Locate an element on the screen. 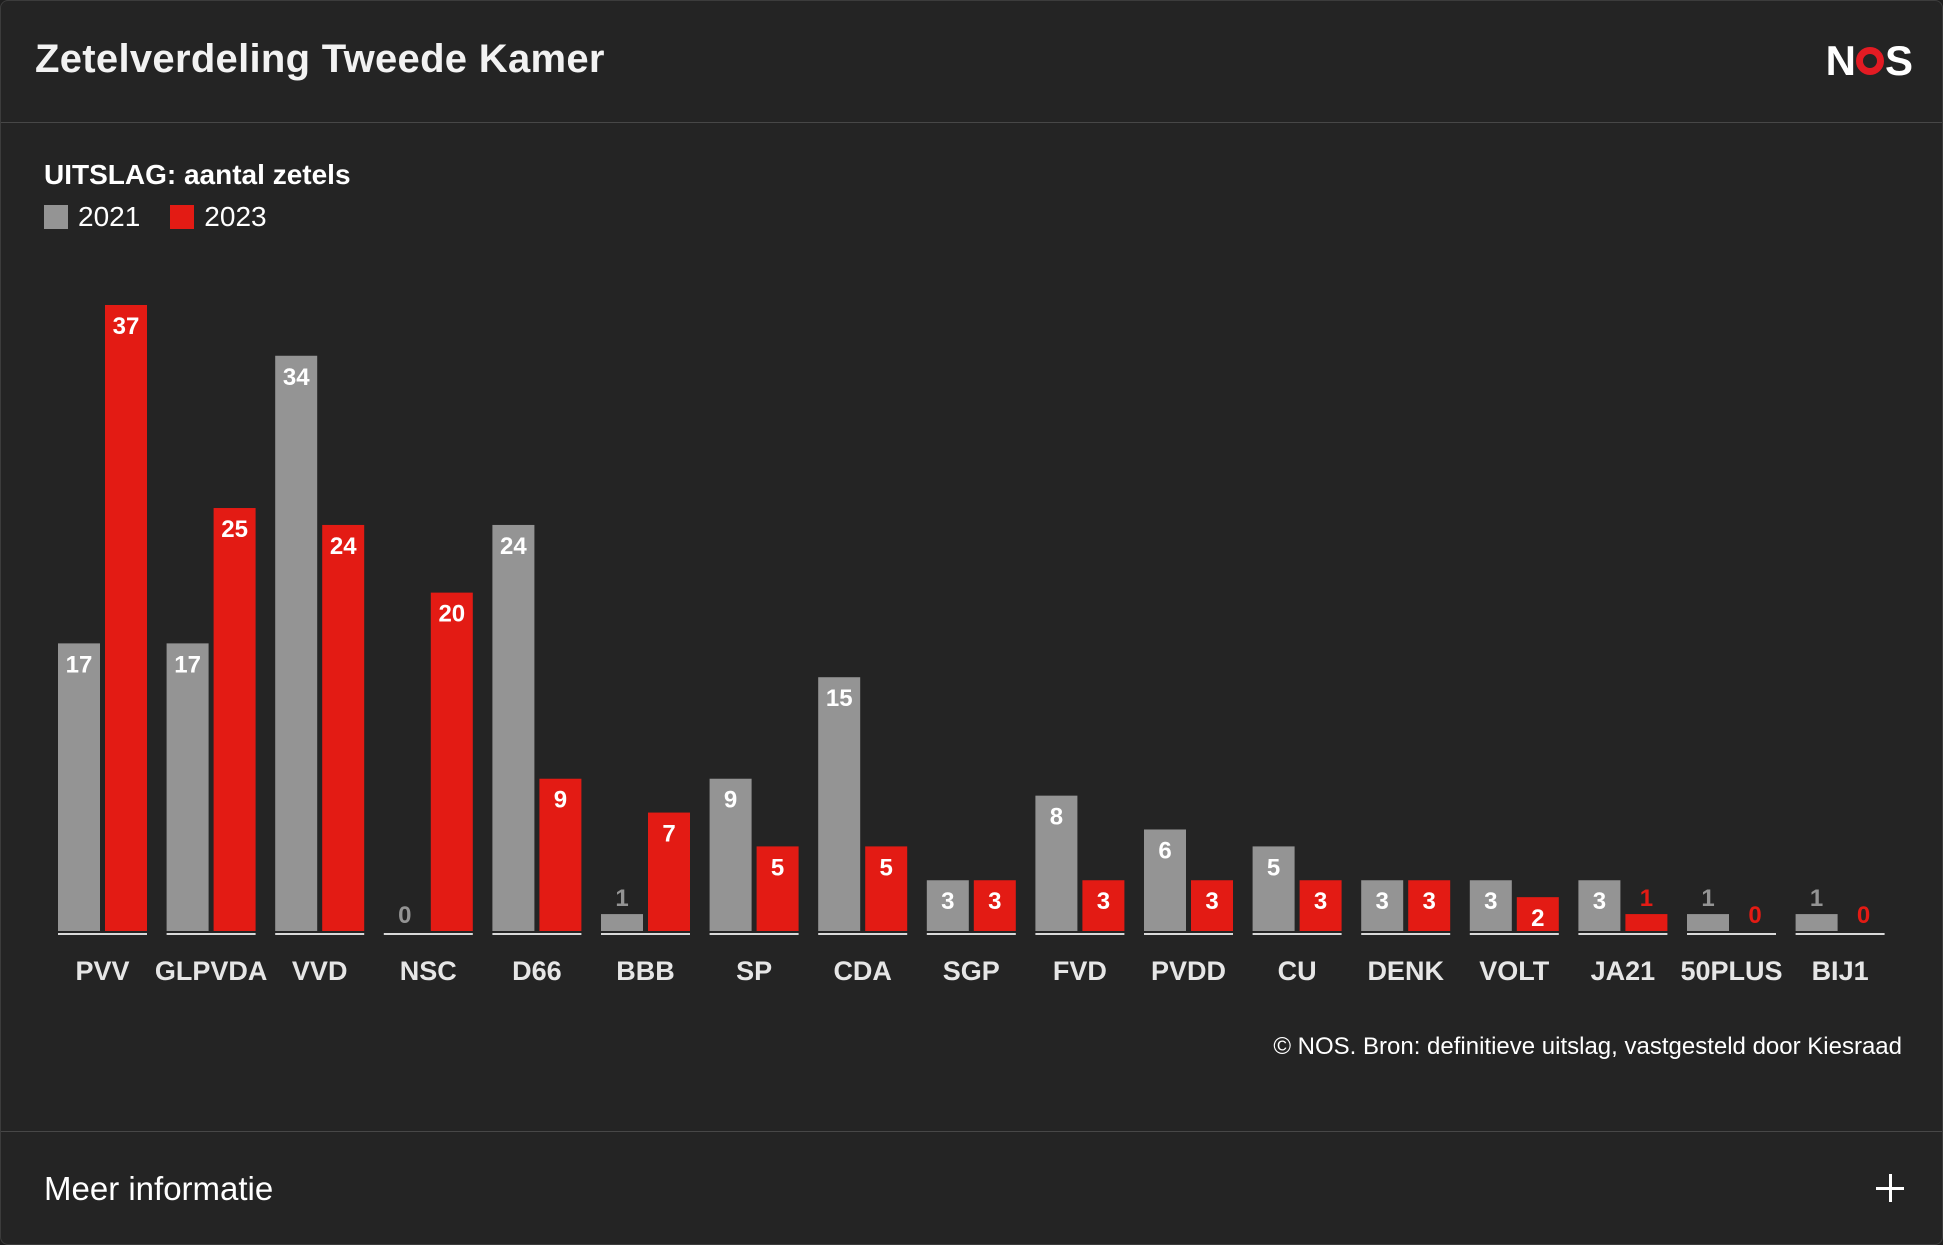 The height and width of the screenshot is (1245, 1943). baseline-sp is located at coordinates (754, 934).